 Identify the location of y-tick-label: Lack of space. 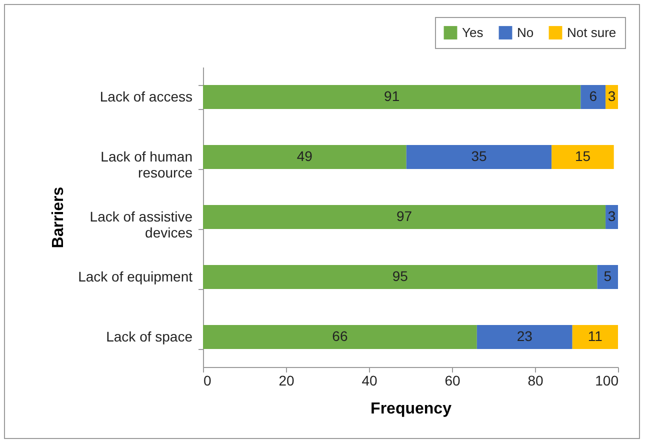
(149, 336).